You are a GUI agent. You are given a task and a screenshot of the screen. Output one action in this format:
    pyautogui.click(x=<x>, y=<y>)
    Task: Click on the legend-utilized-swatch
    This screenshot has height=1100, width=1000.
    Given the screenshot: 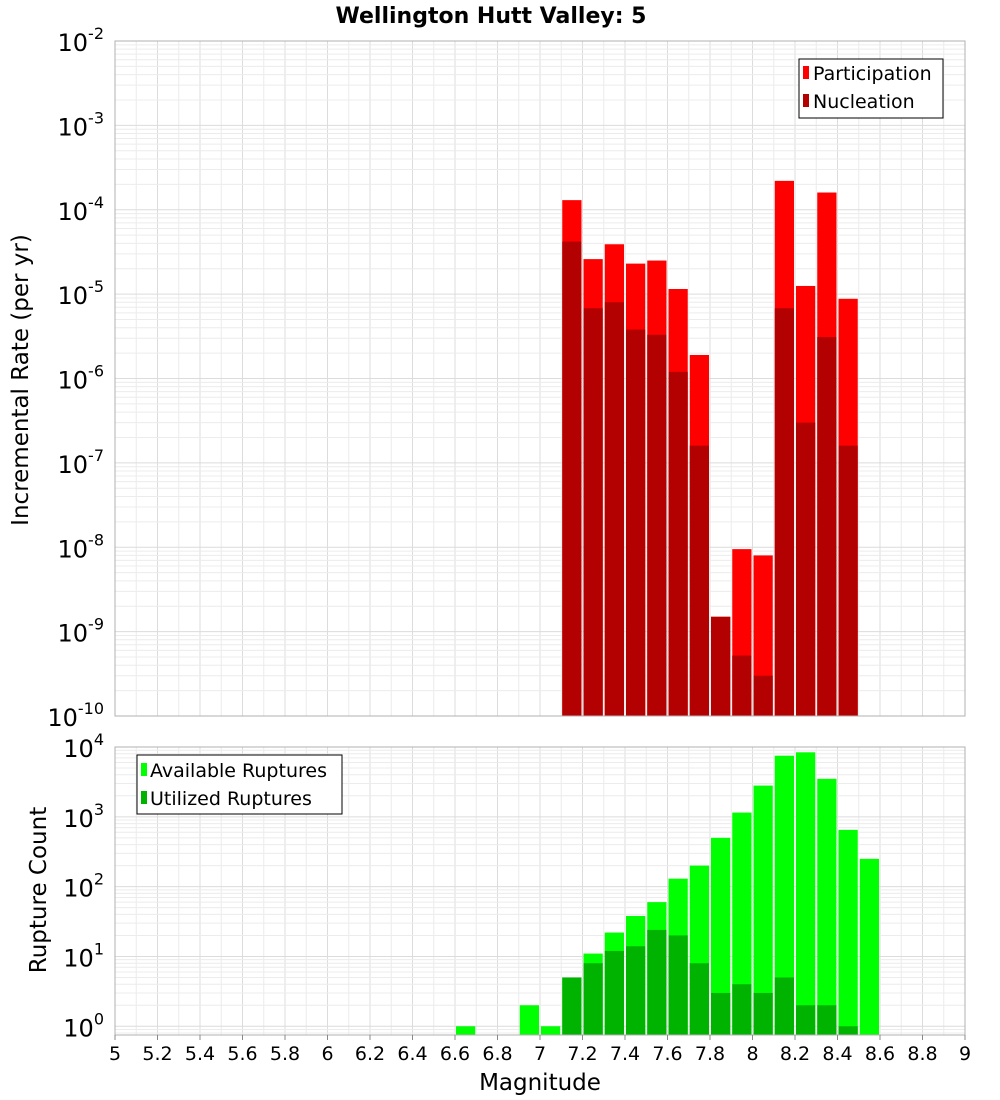 What is the action you would take?
    pyautogui.click(x=144, y=797)
    